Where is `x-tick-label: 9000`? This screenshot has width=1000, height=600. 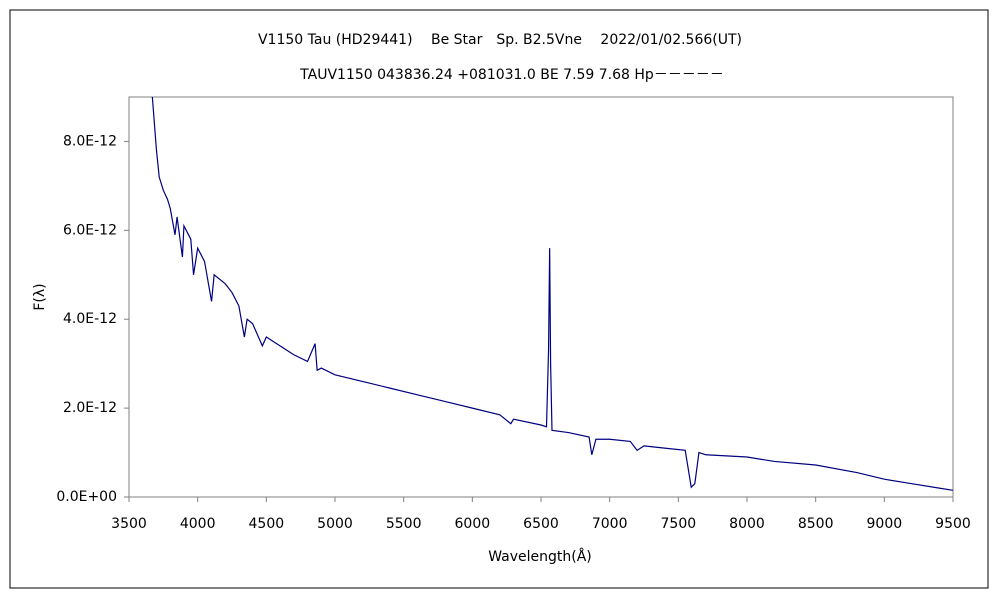 x-tick-label: 9000 is located at coordinates (885, 524).